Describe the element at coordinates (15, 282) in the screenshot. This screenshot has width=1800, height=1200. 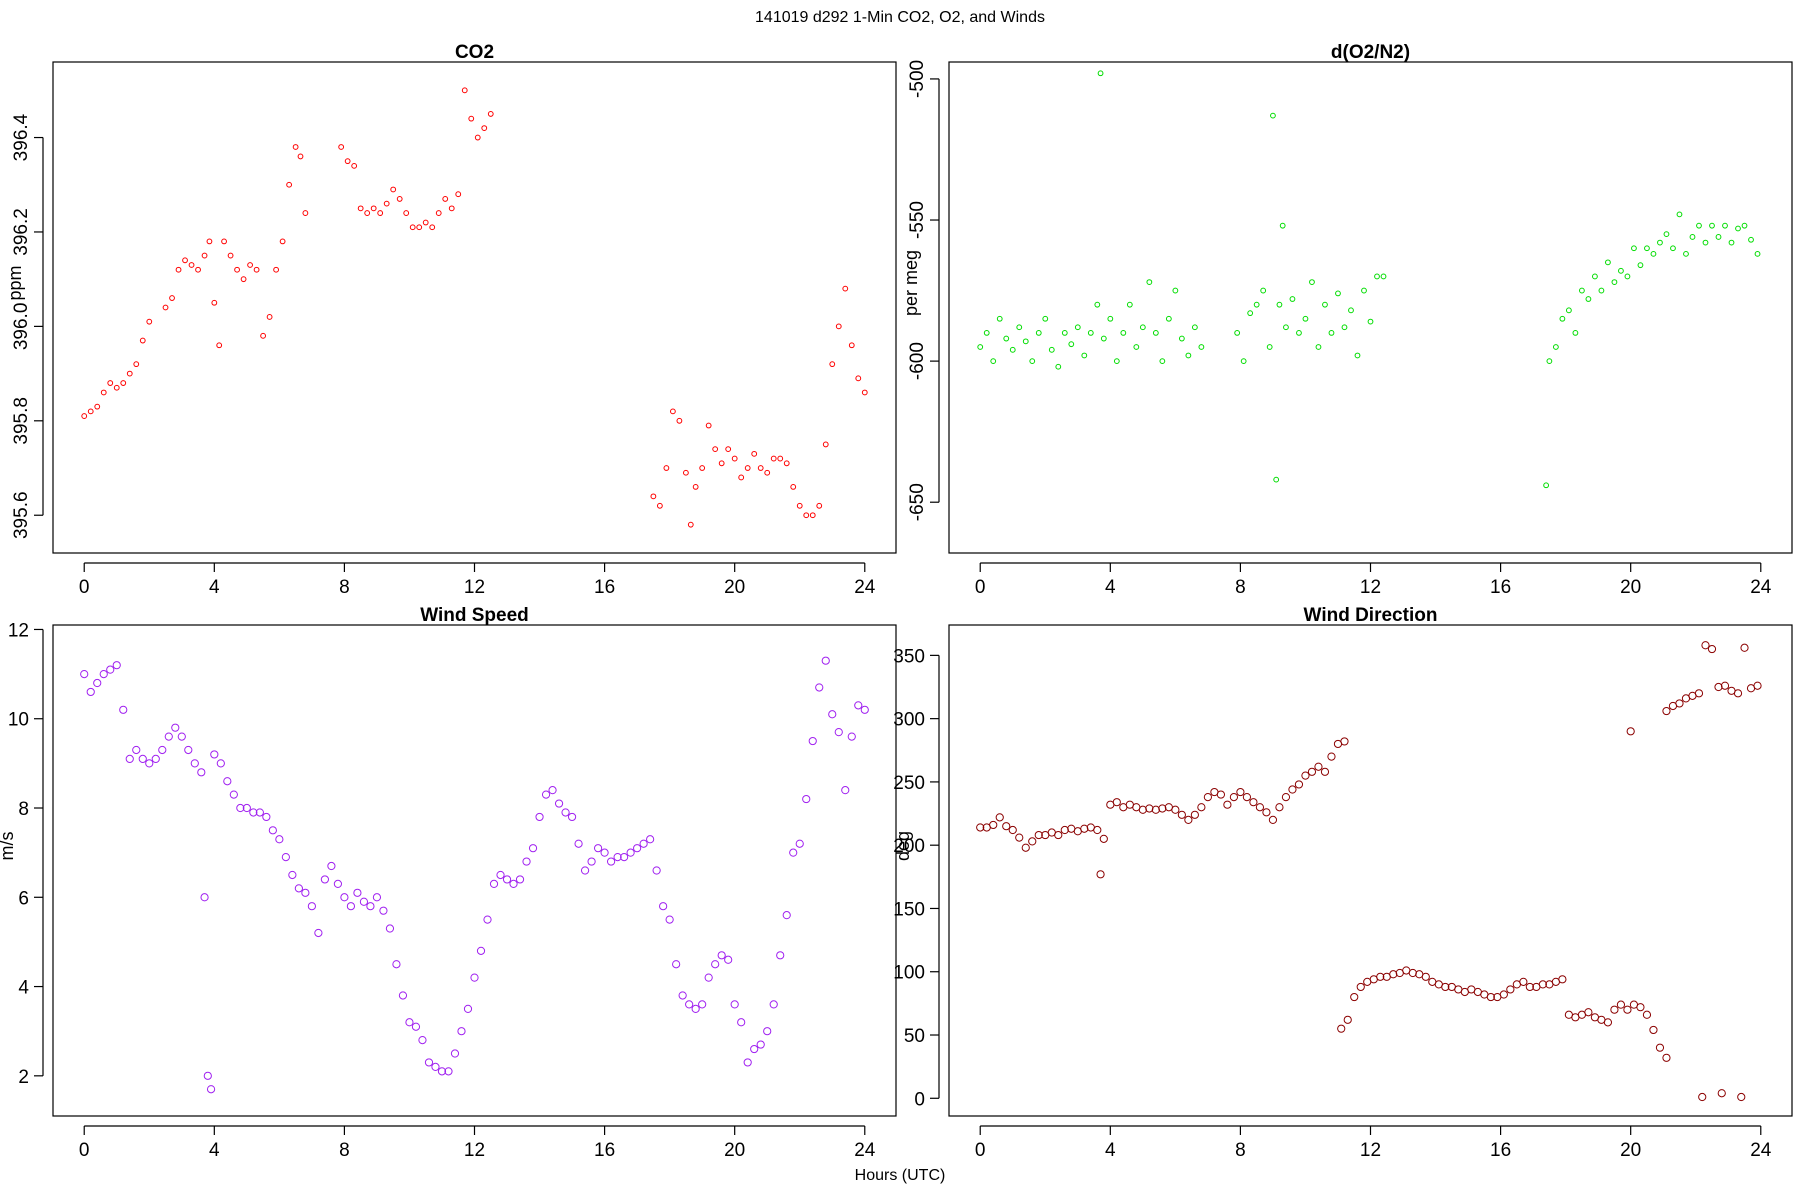
I see `y-axis-label: ppm` at that location.